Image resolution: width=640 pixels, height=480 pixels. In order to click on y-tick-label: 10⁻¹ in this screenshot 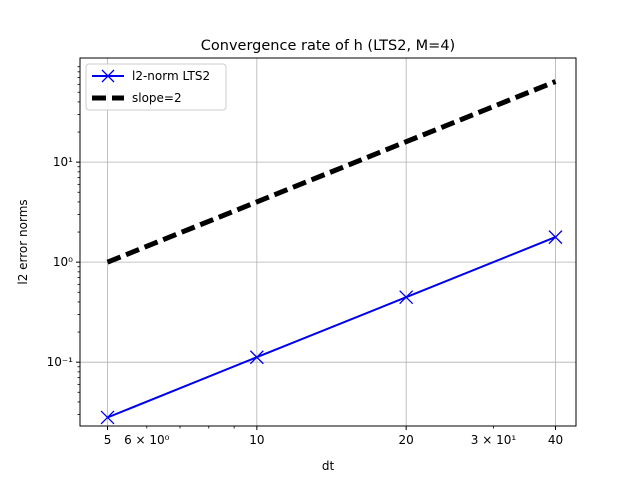, I will do `click(60, 362)`.